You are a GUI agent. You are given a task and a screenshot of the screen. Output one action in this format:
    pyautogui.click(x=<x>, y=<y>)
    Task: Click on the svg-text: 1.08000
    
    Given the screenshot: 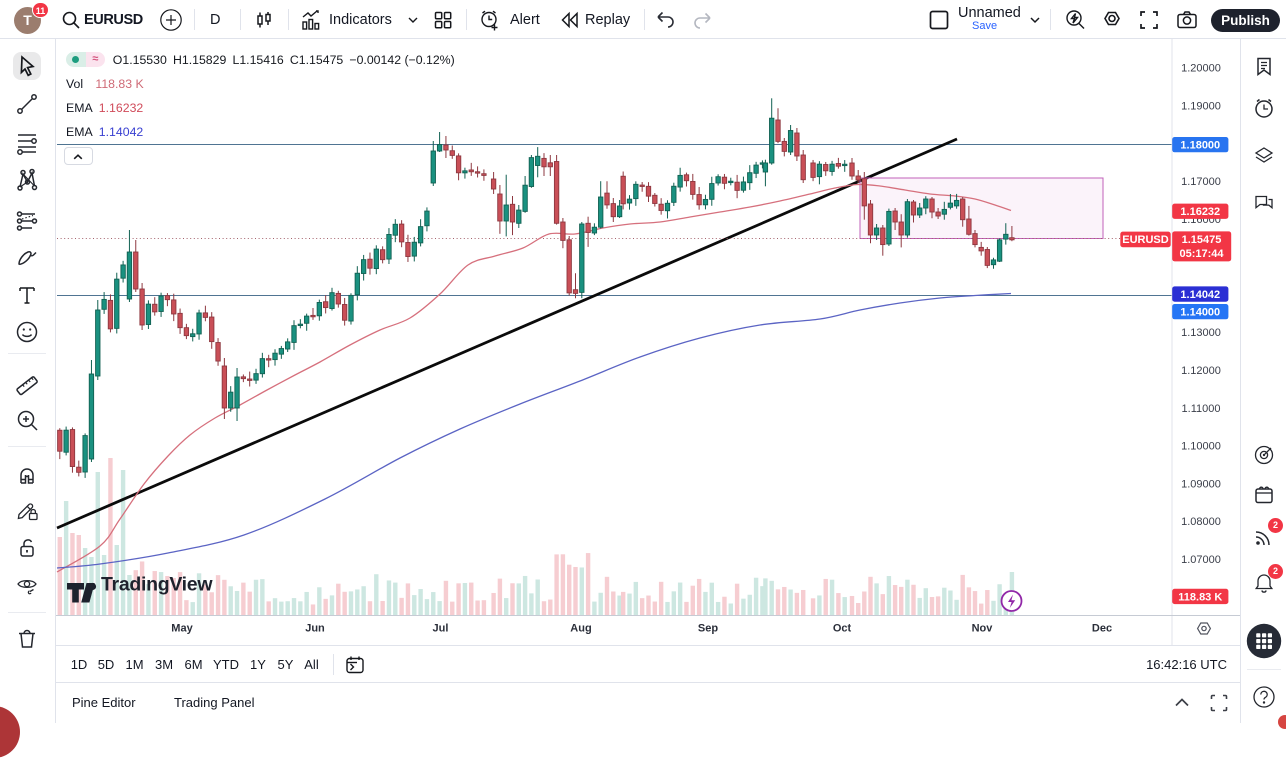 What is the action you would take?
    pyautogui.click(x=1201, y=522)
    